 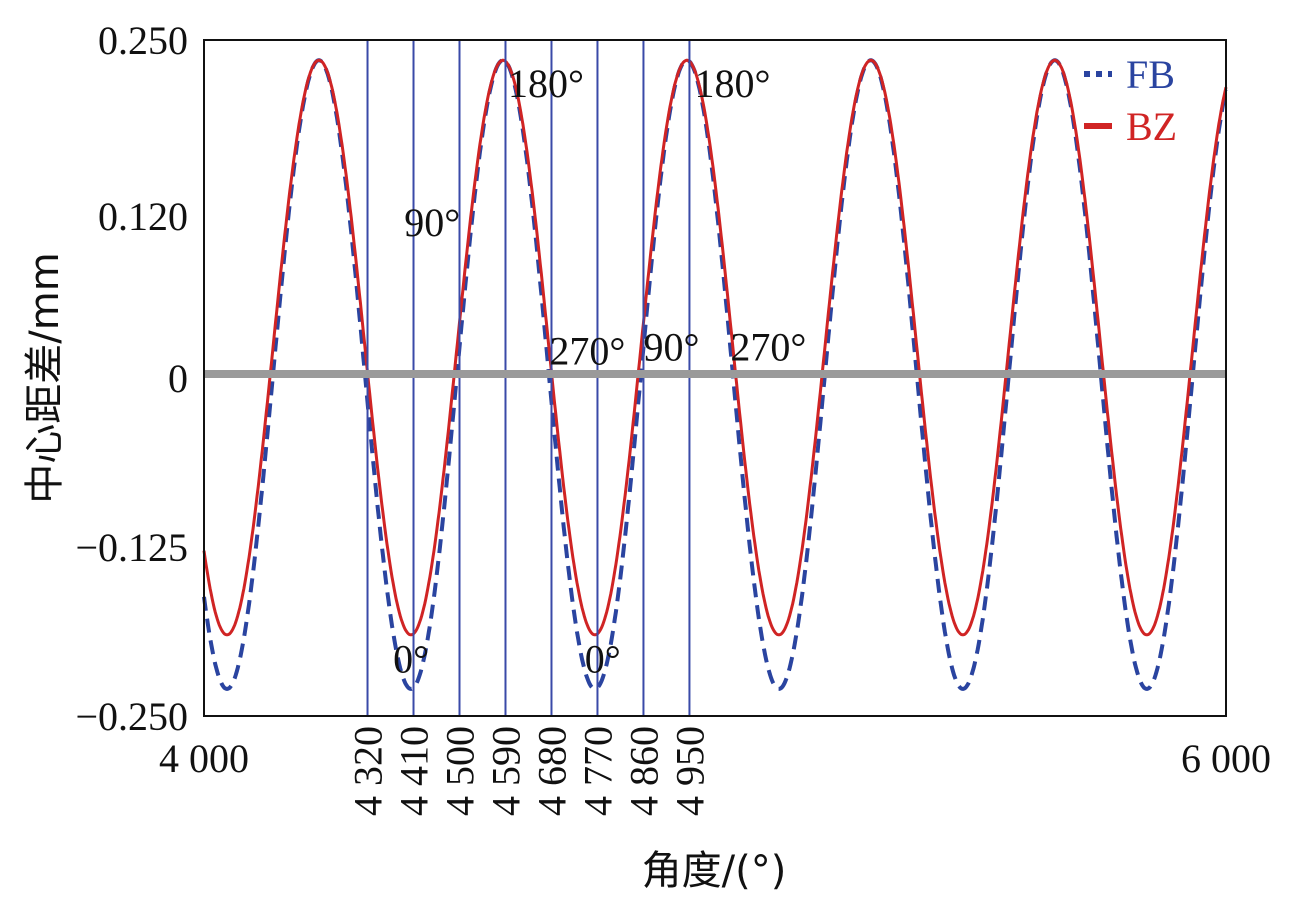 I want to click on x-tick-label-rotated: 4 860, so click(x=643, y=771).